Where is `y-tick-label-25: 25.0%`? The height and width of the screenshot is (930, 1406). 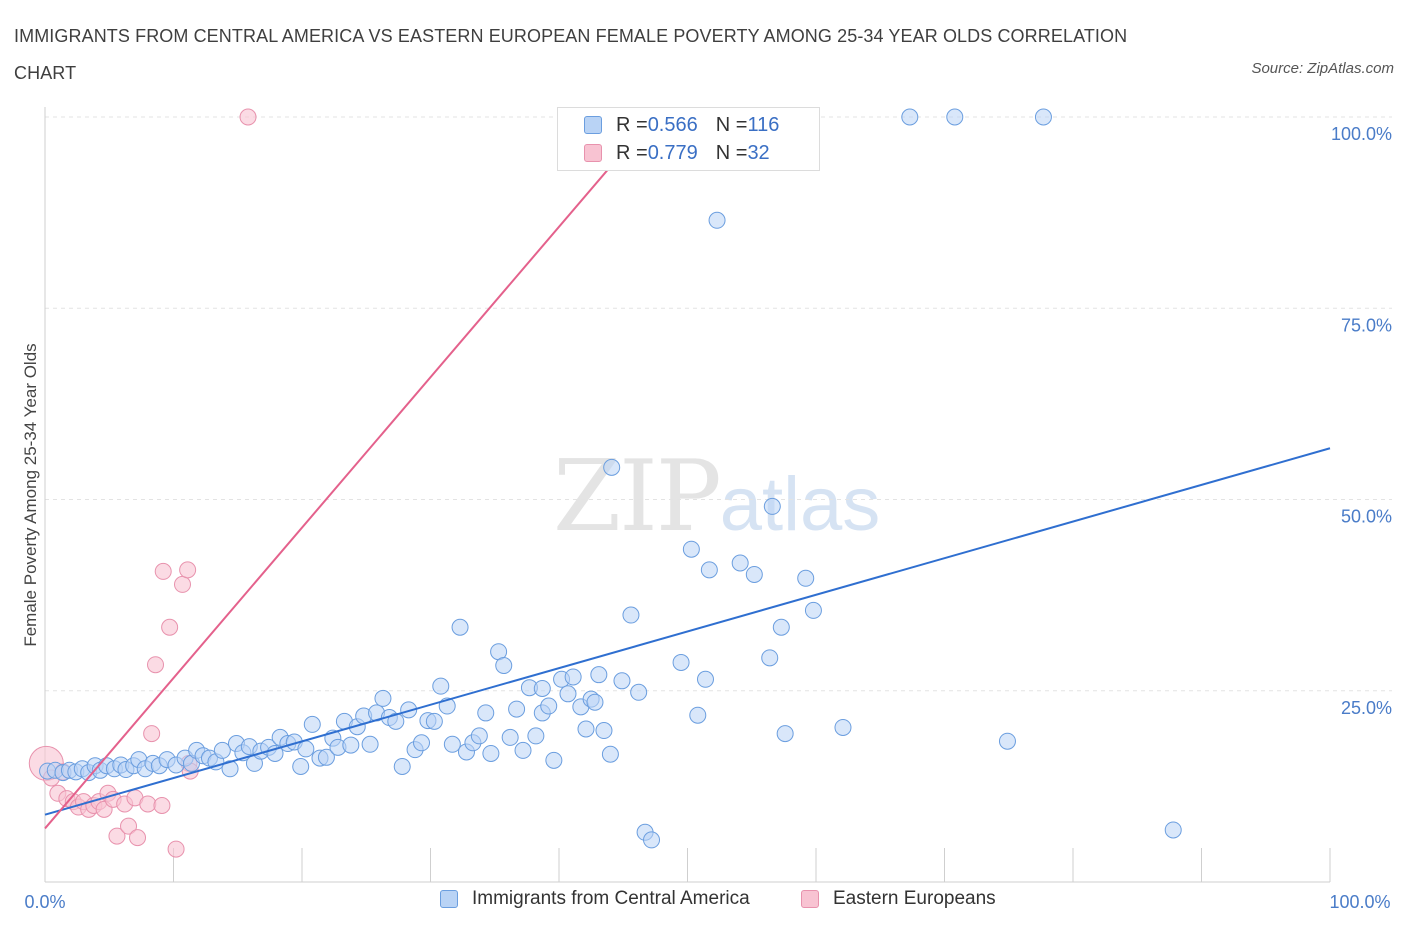 y-tick-label-25: 25.0% is located at coordinates (1366, 708).